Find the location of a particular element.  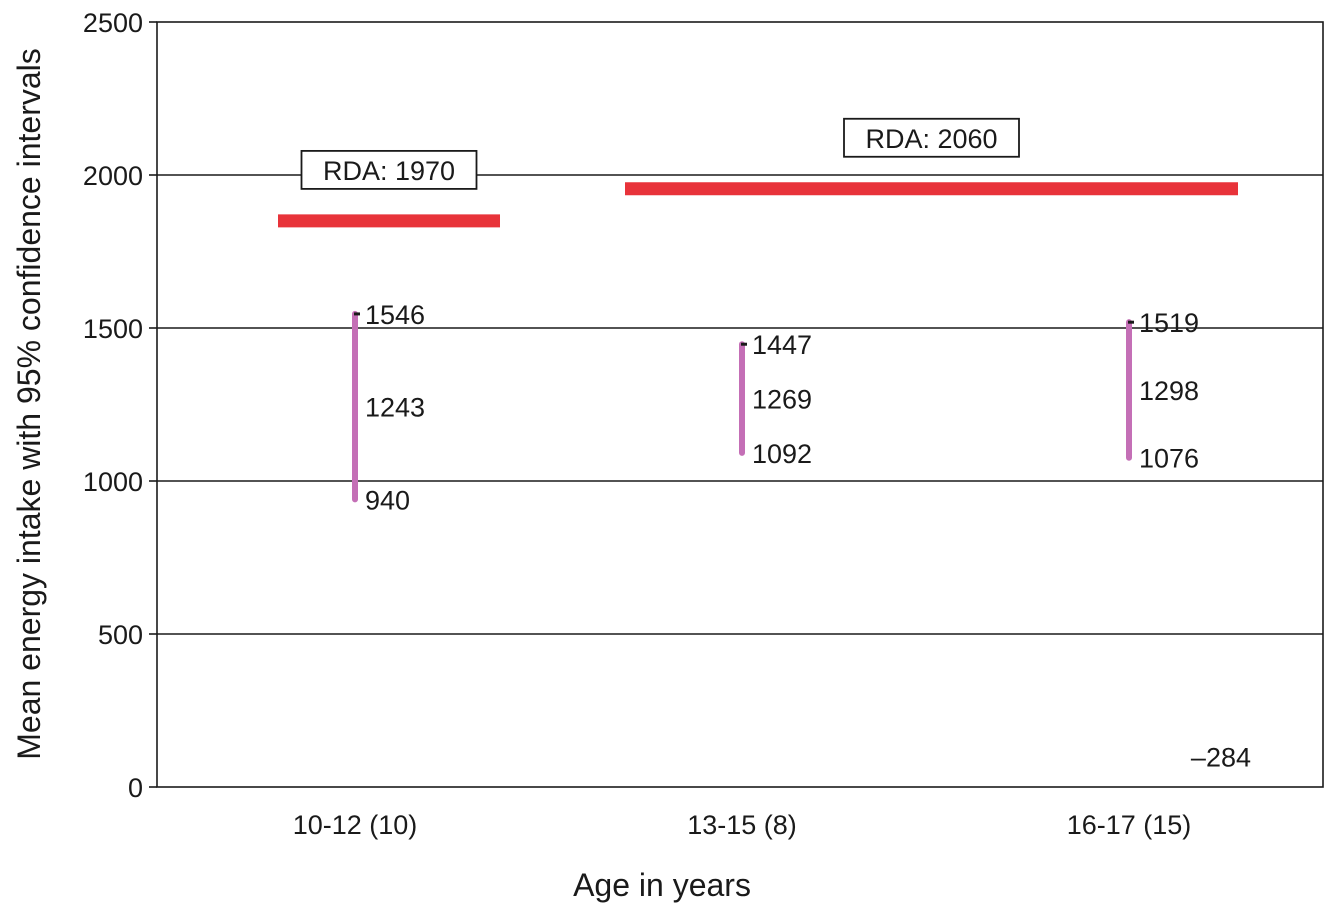

interval-mean-label-1: 1243 is located at coordinates (395, 408).